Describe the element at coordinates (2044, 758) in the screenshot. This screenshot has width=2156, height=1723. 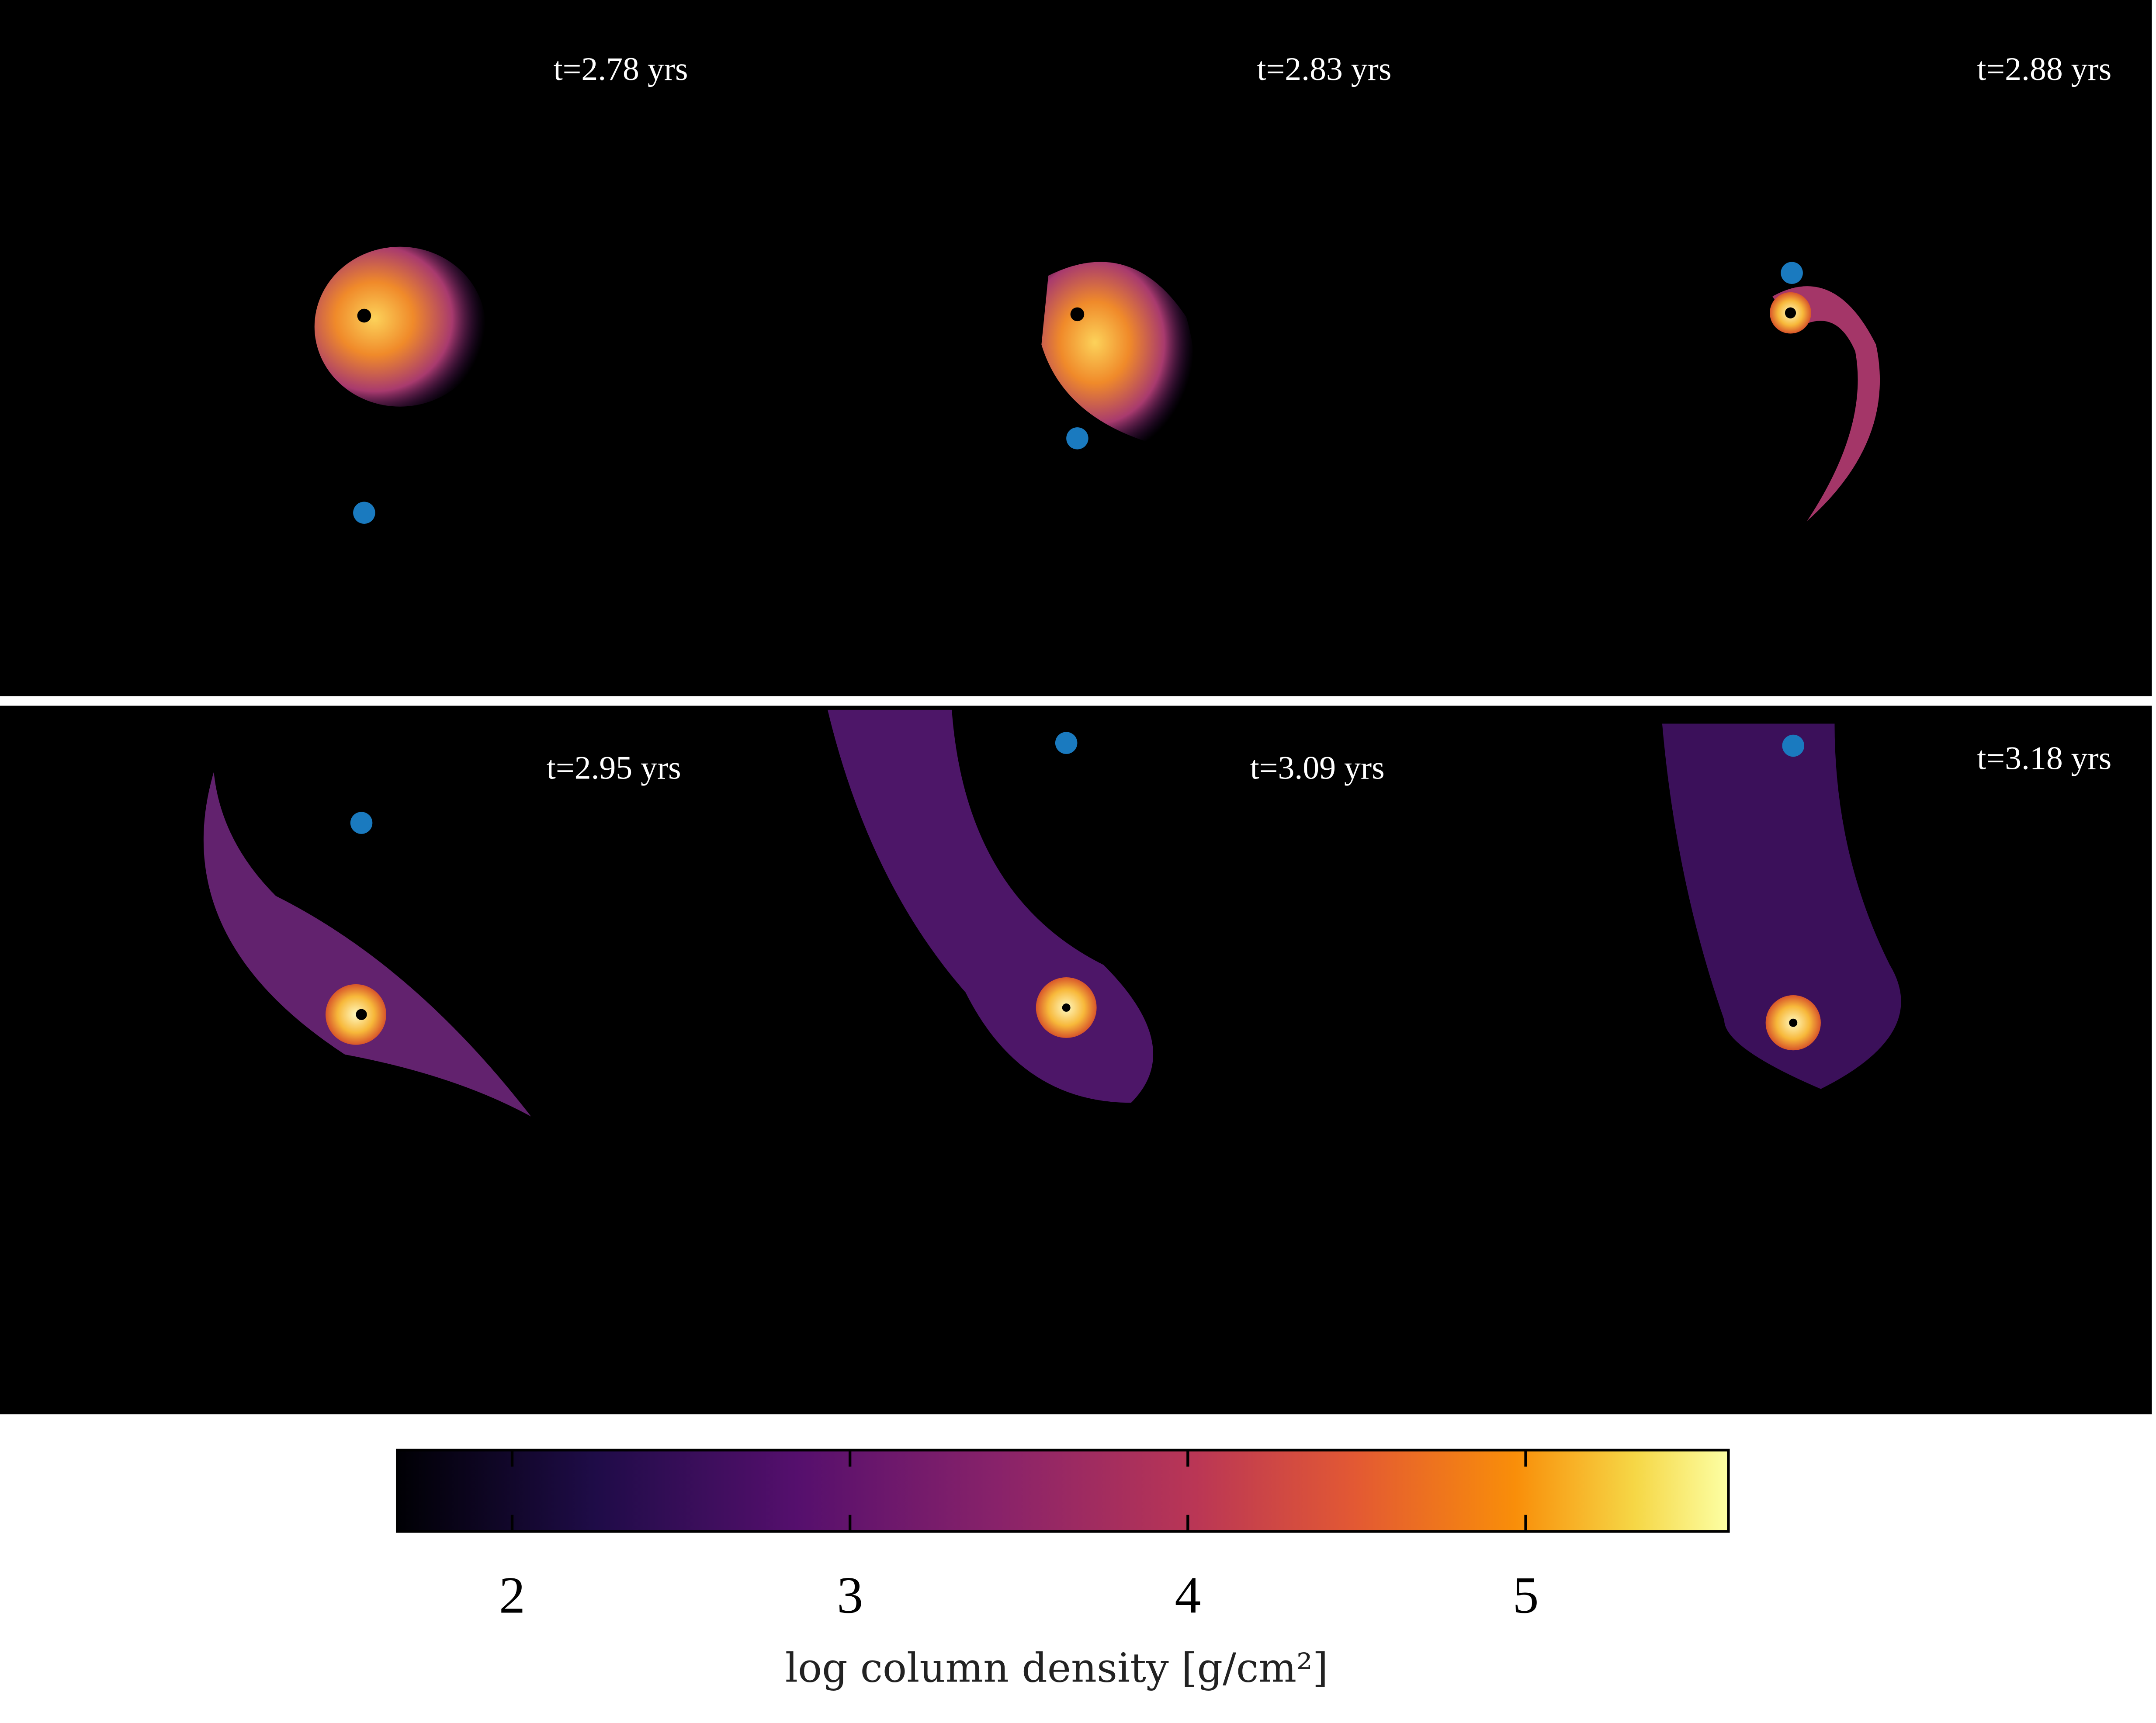
I see `time-label: t=3.18 yrs` at that location.